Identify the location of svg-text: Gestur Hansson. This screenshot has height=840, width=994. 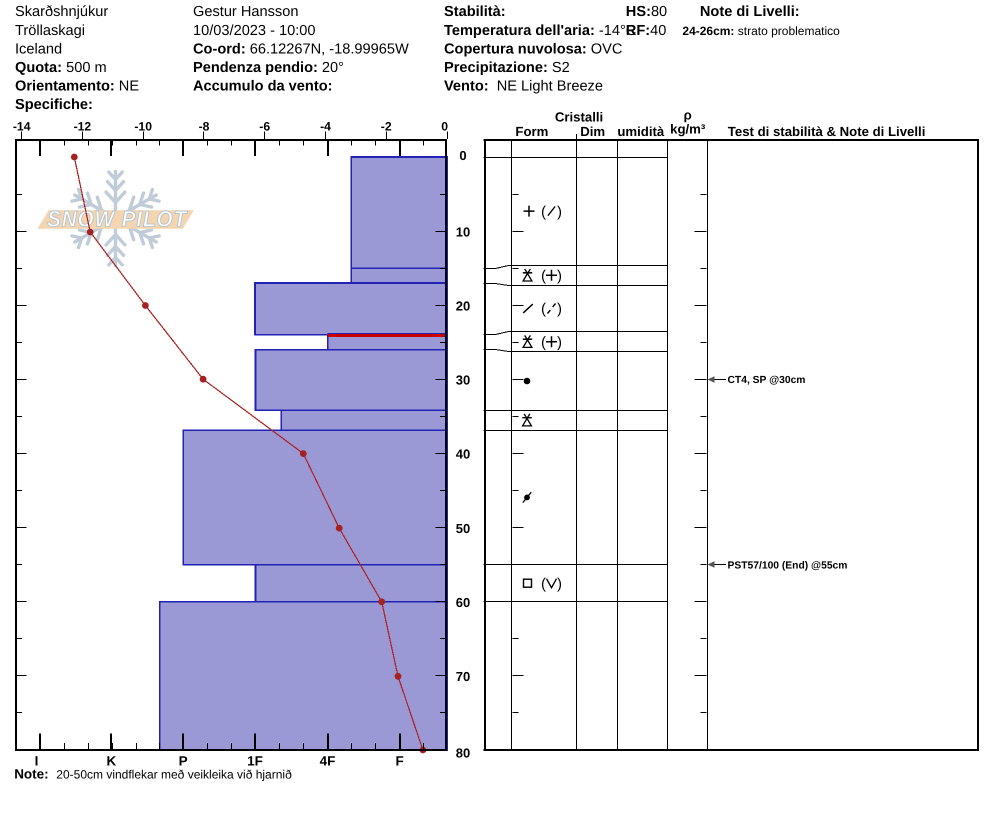
(245, 12).